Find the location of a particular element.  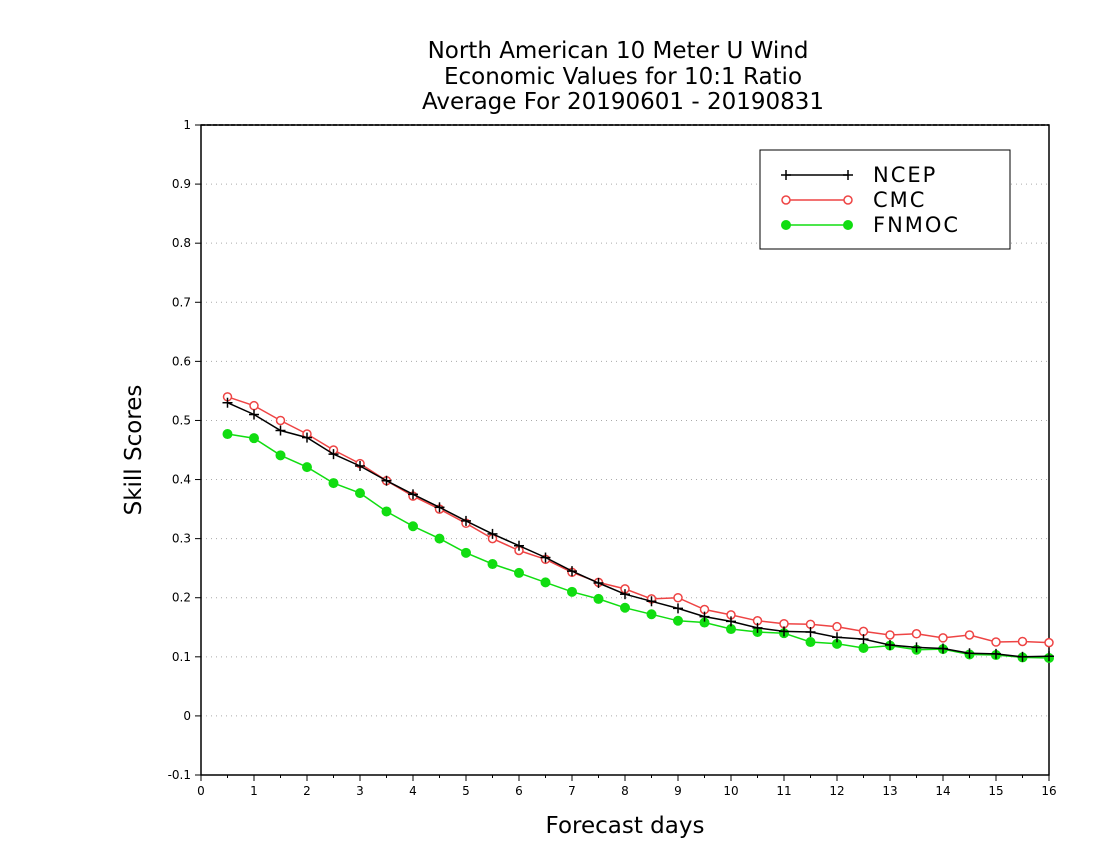

legend-label-fnmoc: FNMOC is located at coordinates (916, 225).